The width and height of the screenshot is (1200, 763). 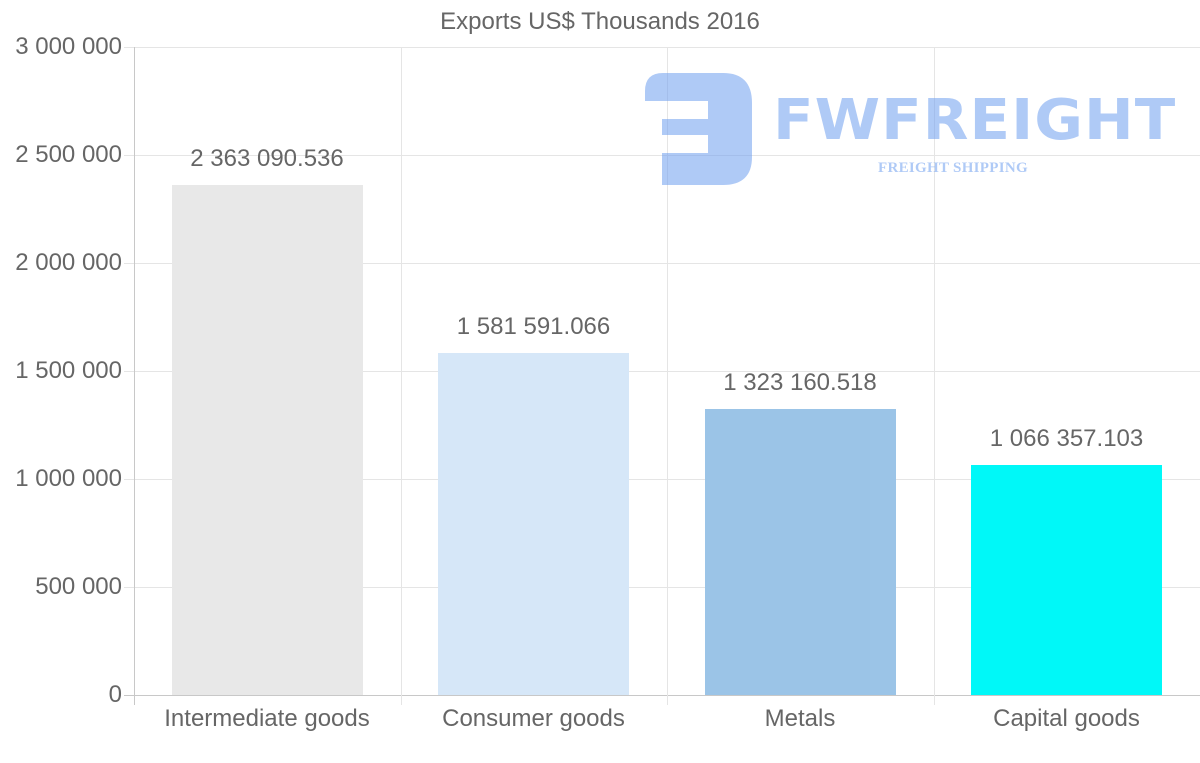 What do you see at coordinates (267, 718) in the screenshot?
I see `x-tick-label: Intermediate goods` at bounding box center [267, 718].